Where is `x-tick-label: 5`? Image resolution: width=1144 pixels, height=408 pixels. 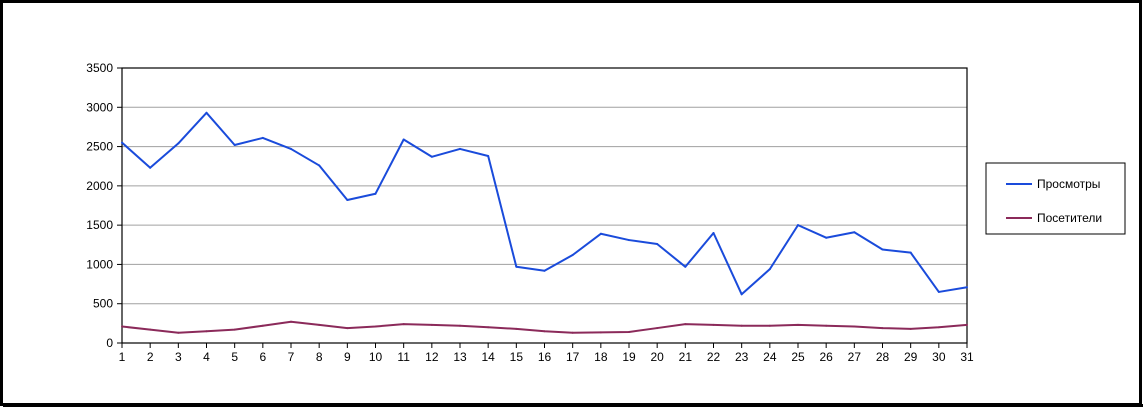
x-tick-label: 5 is located at coordinates (234, 357).